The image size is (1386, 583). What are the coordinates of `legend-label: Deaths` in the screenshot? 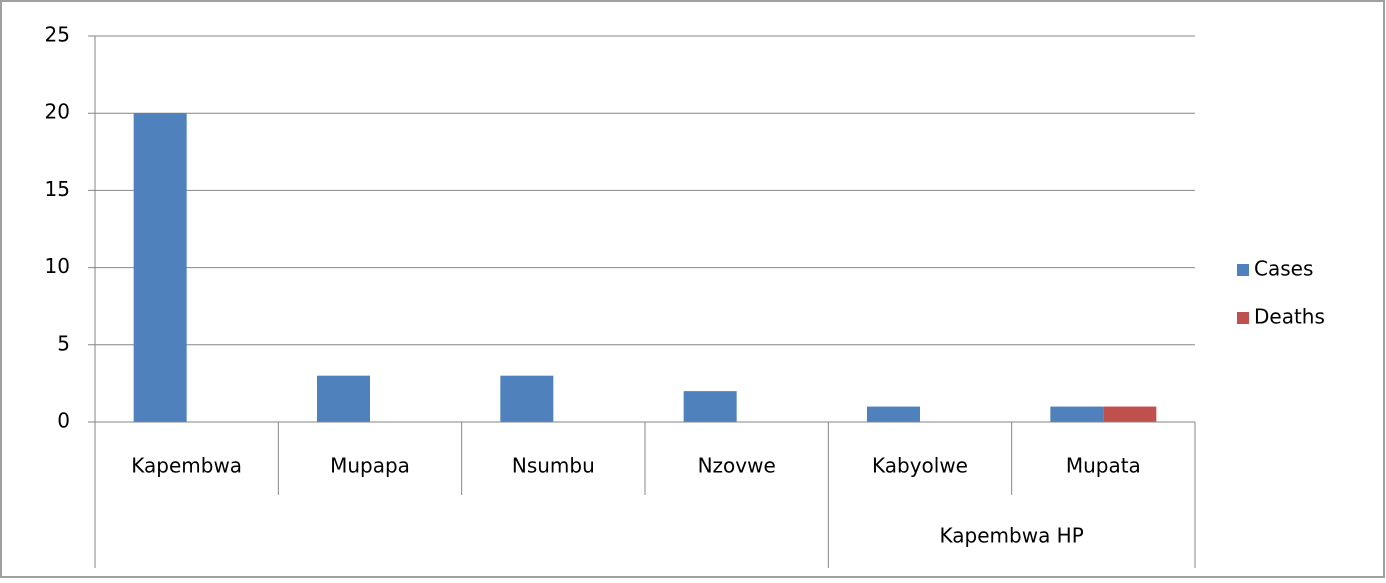 It's located at (1289, 317).